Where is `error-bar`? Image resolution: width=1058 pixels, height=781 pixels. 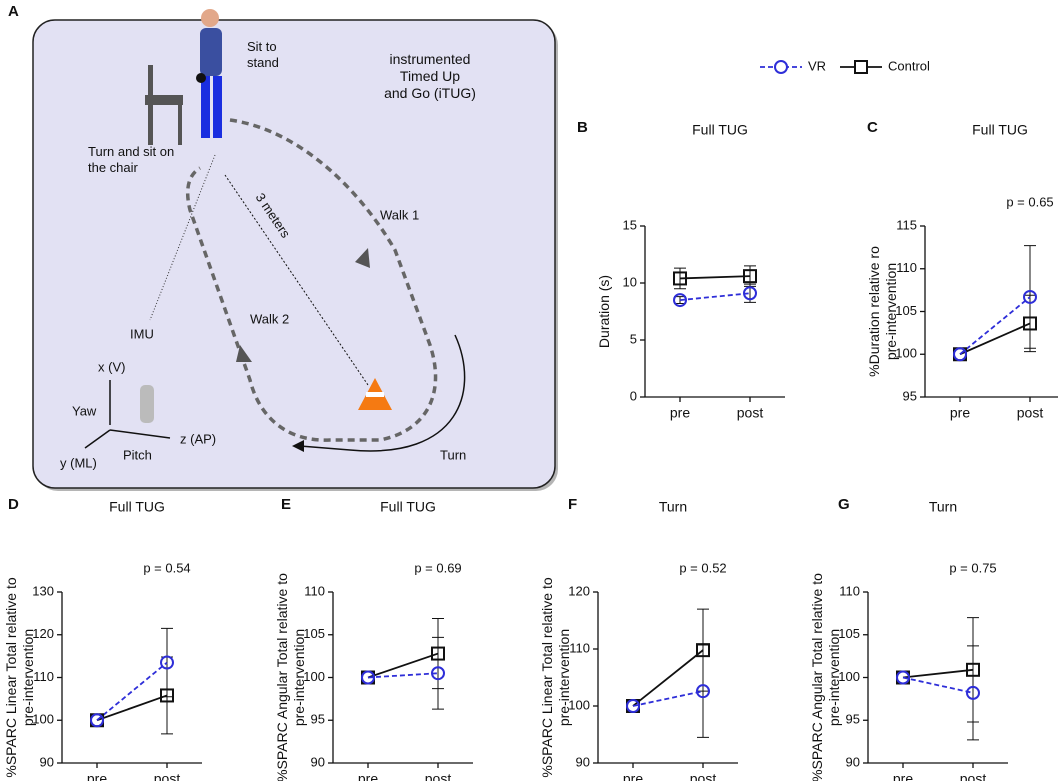 error-bar is located at coordinates (438, 673).